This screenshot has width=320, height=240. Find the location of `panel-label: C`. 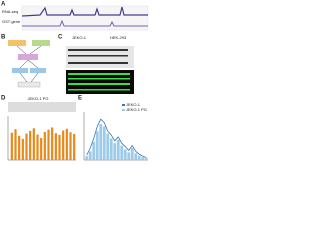

panel-label: C is located at coordinates (60, 38).